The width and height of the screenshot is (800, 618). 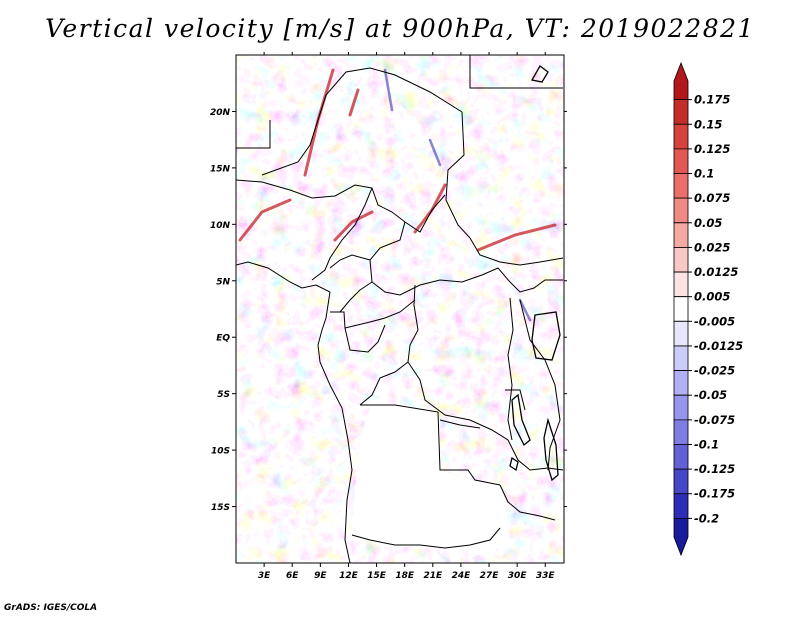 What do you see at coordinates (546, 576) in the screenshot?
I see `lon-tick-label: 33E` at bounding box center [546, 576].